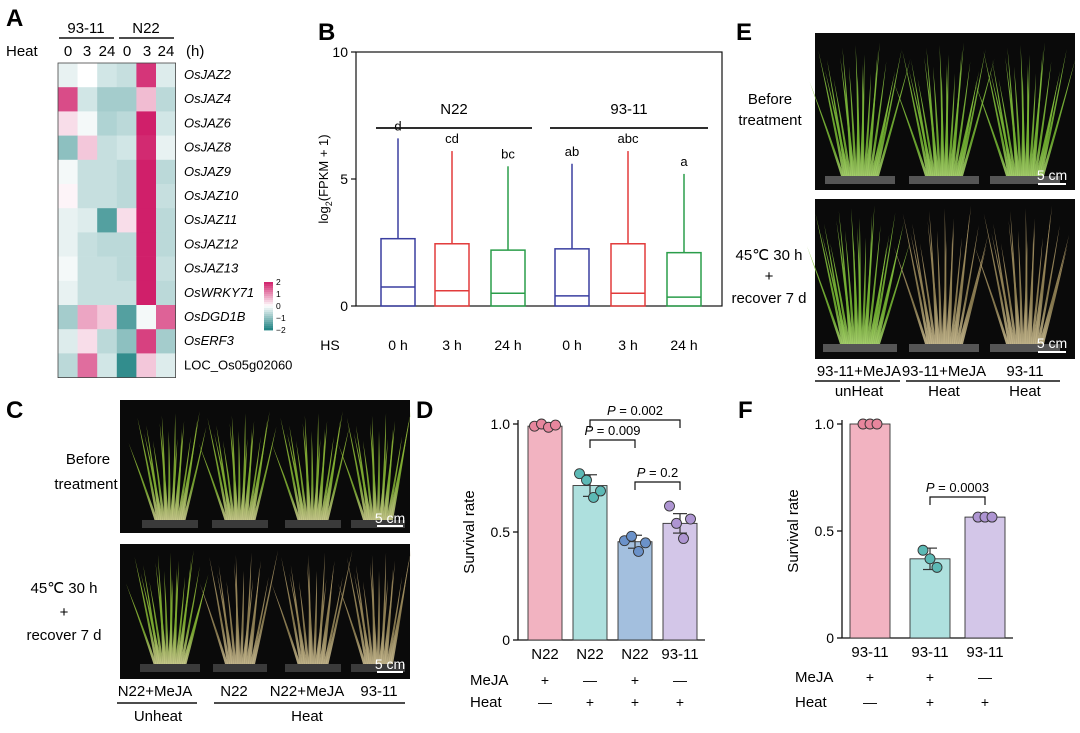 The image size is (1080, 733). What do you see at coordinates (628, 138) in the screenshot?
I see `significance-letter: abc` at bounding box center [628, 138].